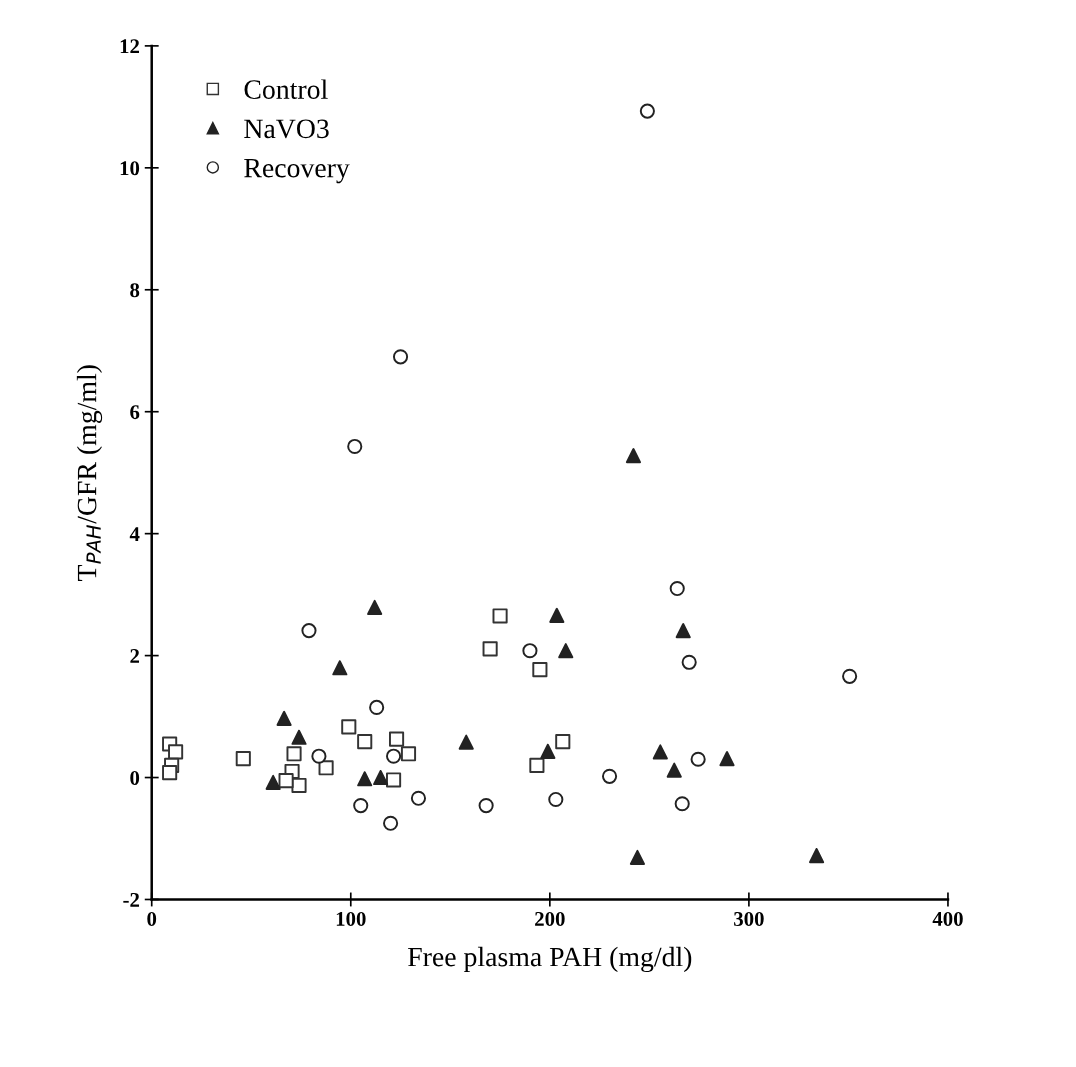 The height and width of the screenshot is (1067, 1076). I want to click on y-tick-label: 8, so click(135, 290).